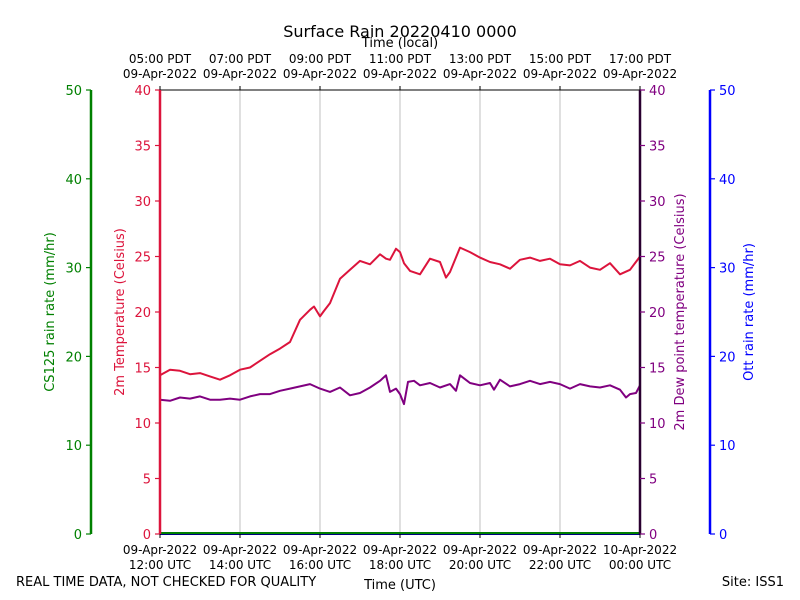 This screenshot has width=800, height=600. What do you see at coordinates (680, 311) in the screenshot?
I see `dewpoint-axis-title: 2m Dew point temperature (Celsius)` at bounding box center [680, 311].